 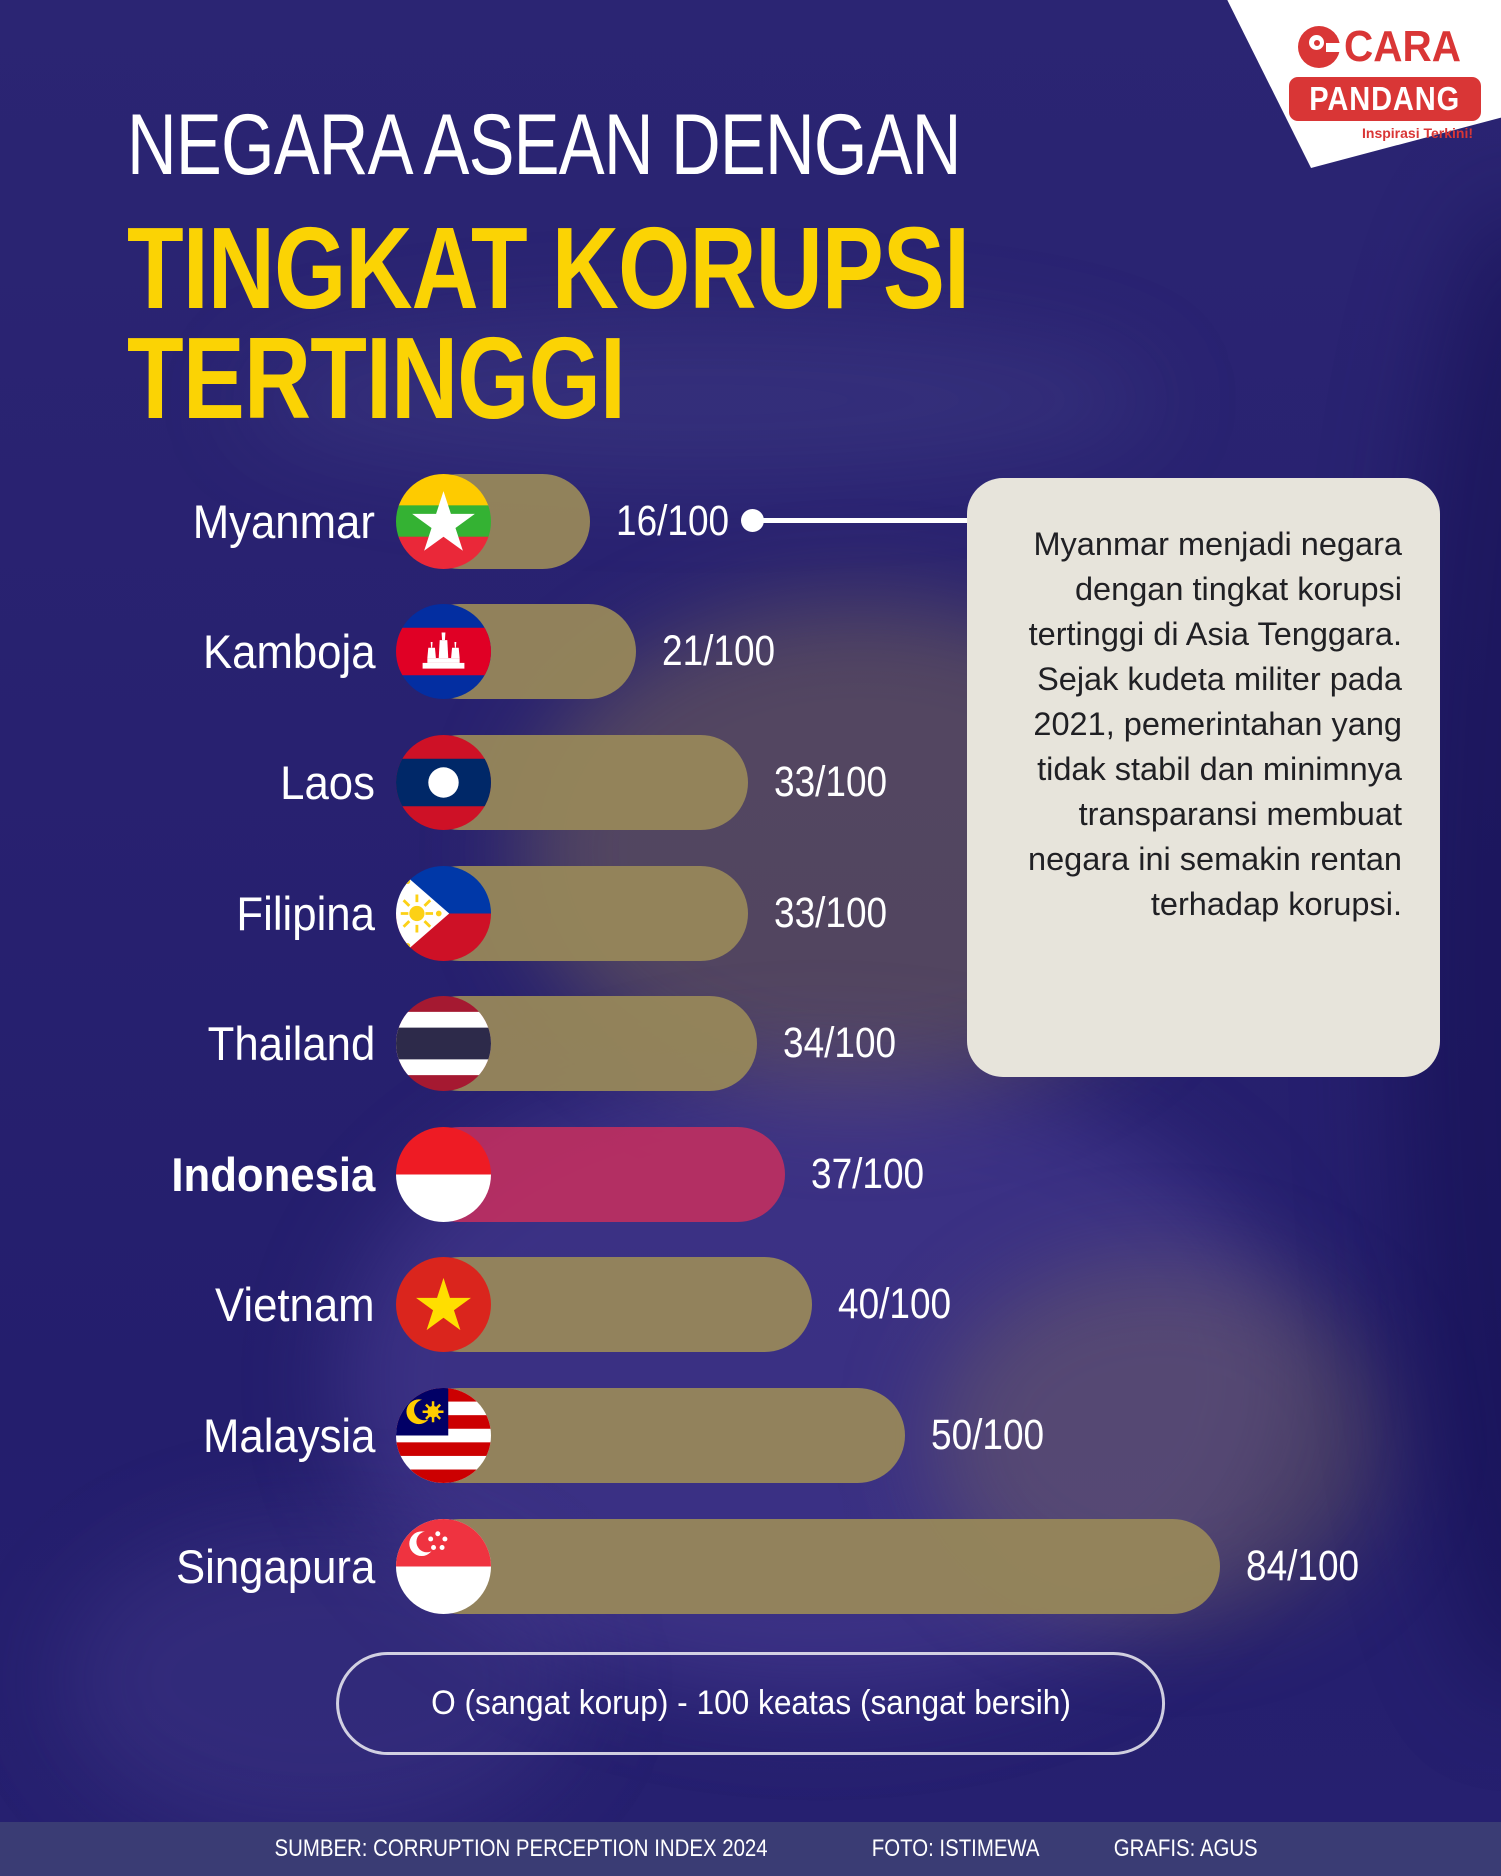 I want to click on country-label: Kamboja, so click(x=187, y=652).